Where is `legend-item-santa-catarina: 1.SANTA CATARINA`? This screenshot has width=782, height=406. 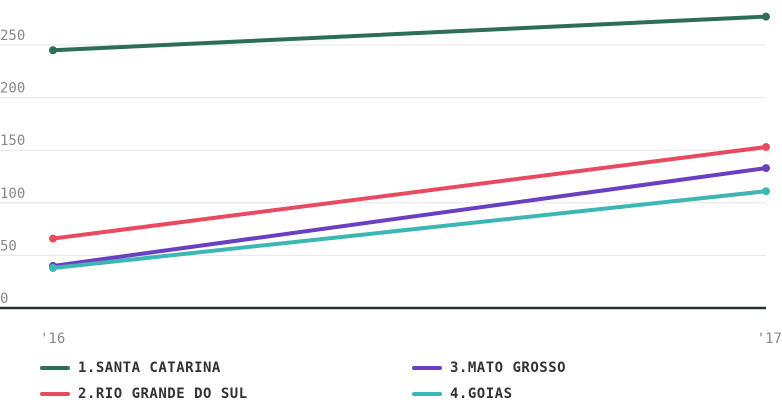 legend-item-santa-catarina: 1.SANTA CATARINA is located at coordinates (130, 368).